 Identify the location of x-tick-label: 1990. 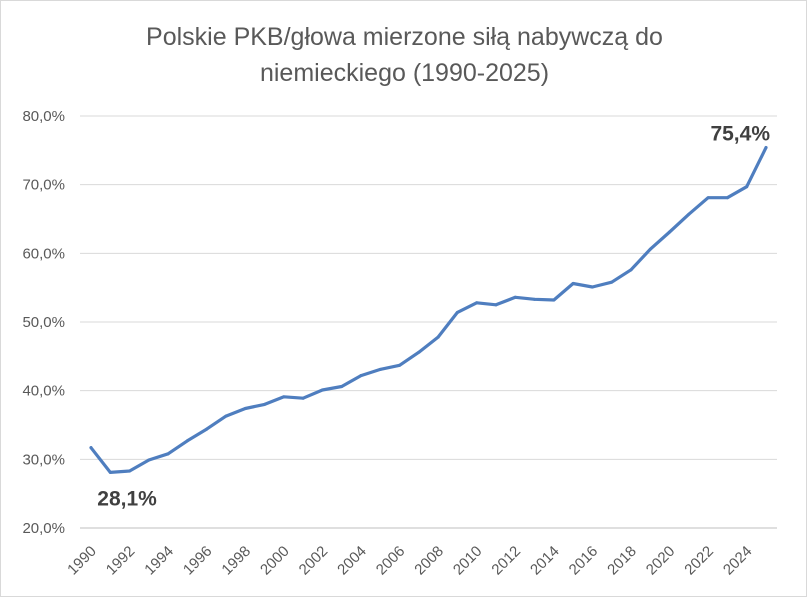
(82, 561).